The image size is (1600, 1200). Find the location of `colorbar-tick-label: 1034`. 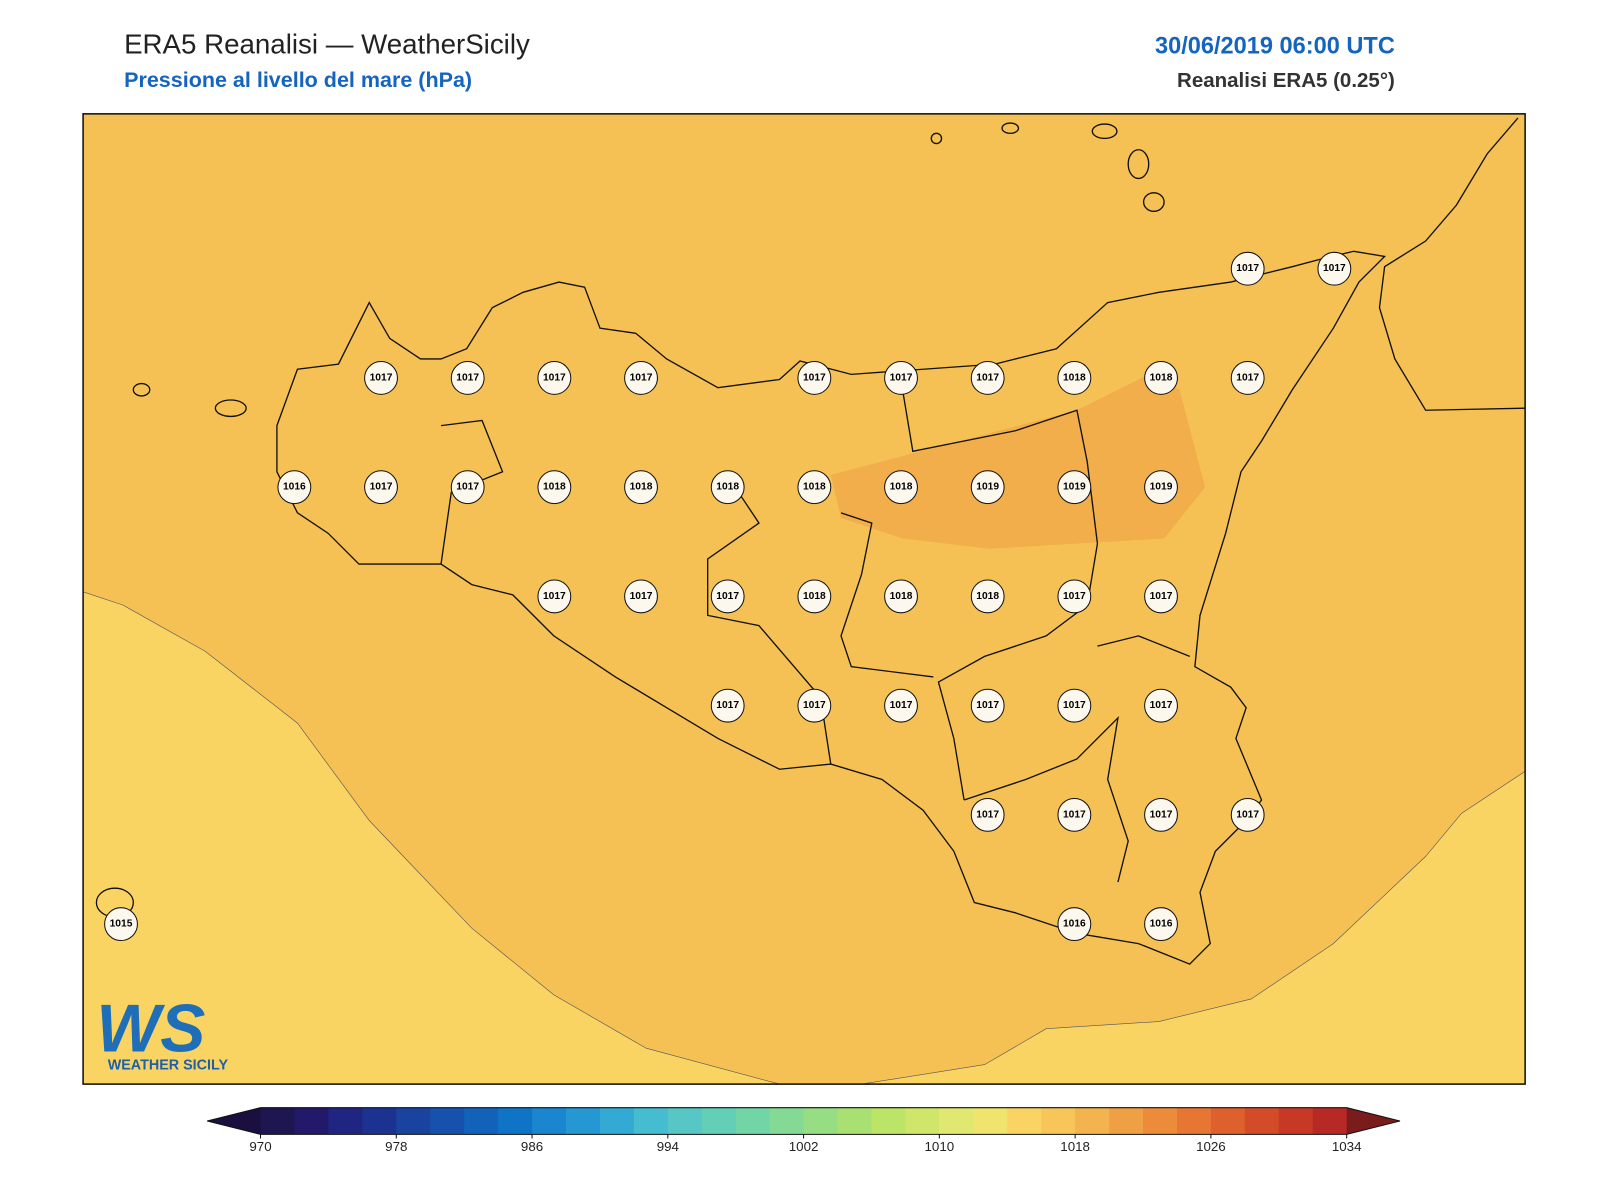

colorbar-tick-label: 1034 is located at coordinates (1347, 1146).